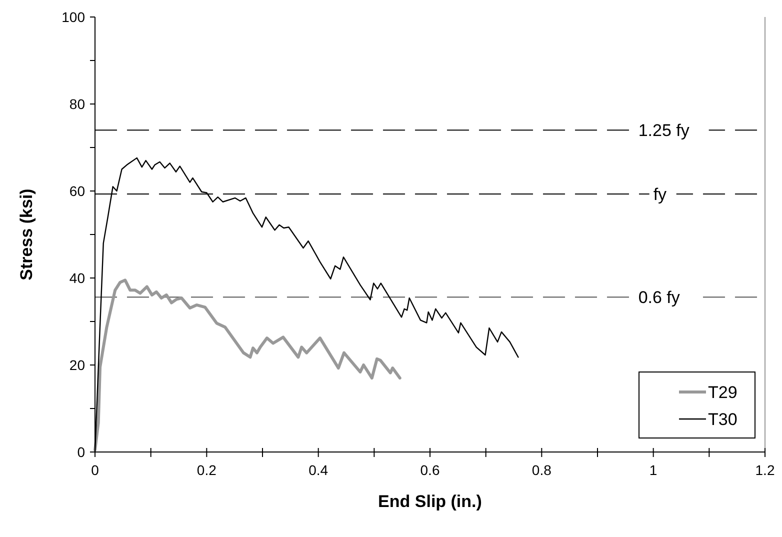 The image size is (782, 537). I want to click on x-tick-label: 0, so click(95, 470).